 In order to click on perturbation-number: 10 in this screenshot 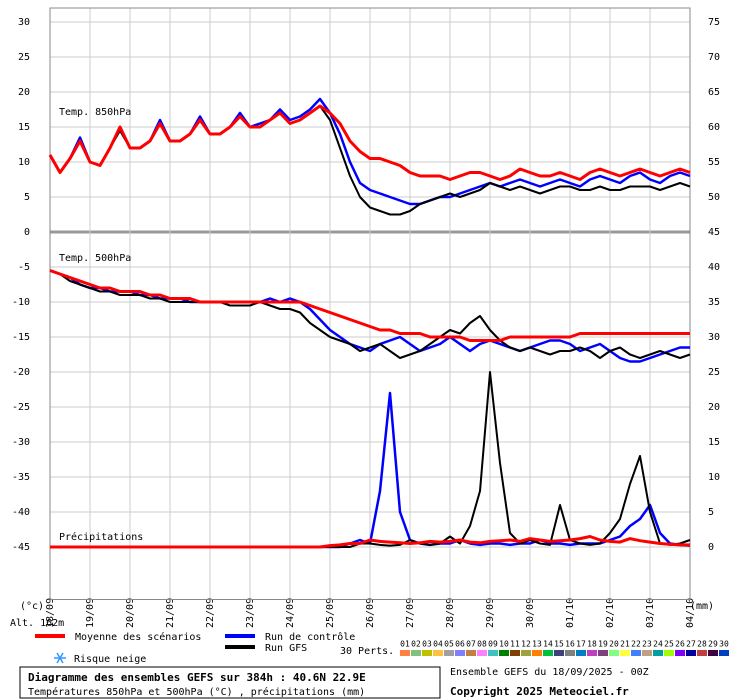, I will do `click(504, 644)`.